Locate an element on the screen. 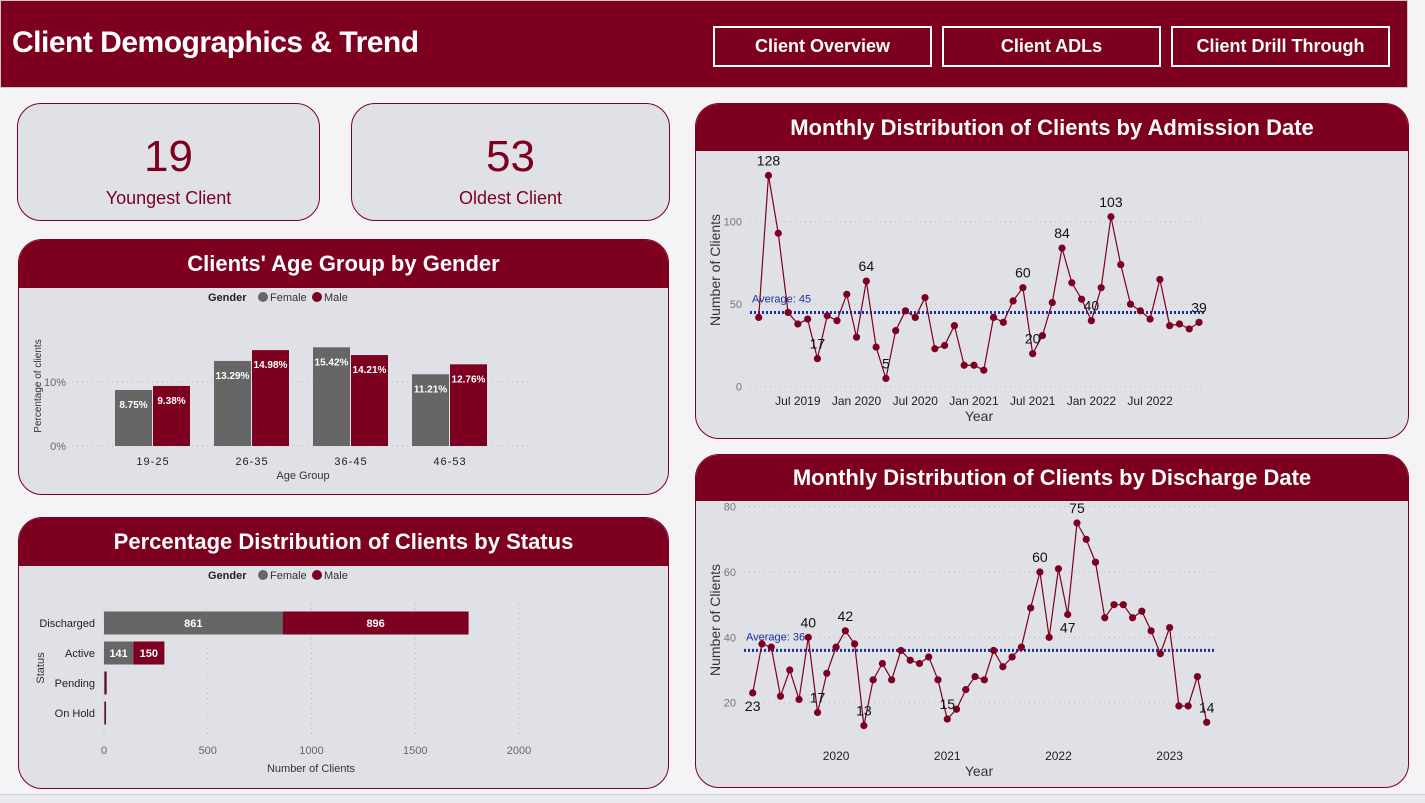  data-label: 47 is located at coordinates (1068, 627).